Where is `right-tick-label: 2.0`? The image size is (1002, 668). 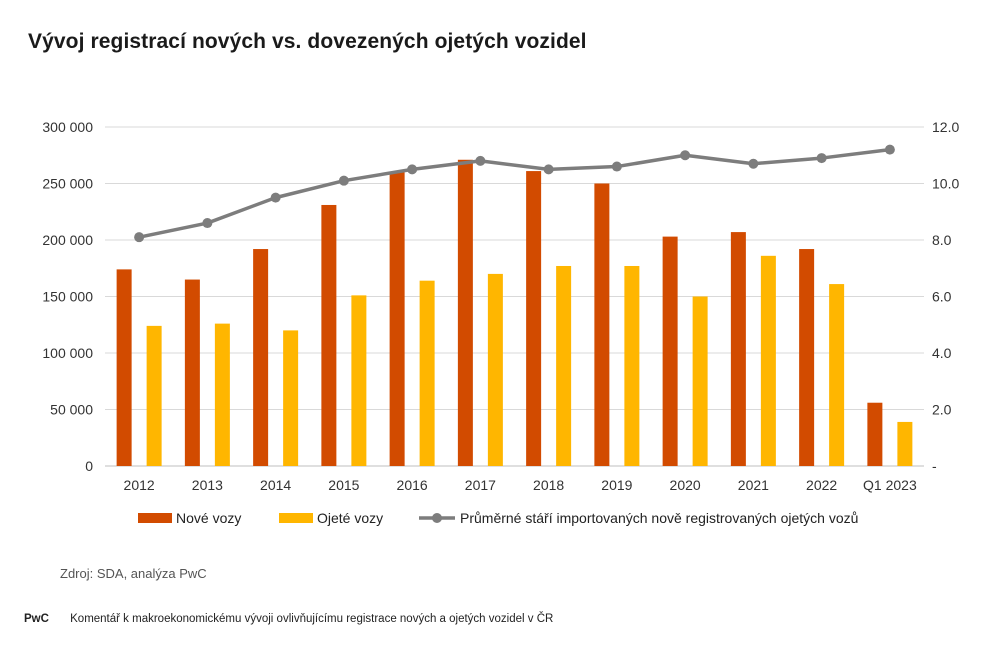 right-tick-label: 2.0 is located at coordinates (942, 410).